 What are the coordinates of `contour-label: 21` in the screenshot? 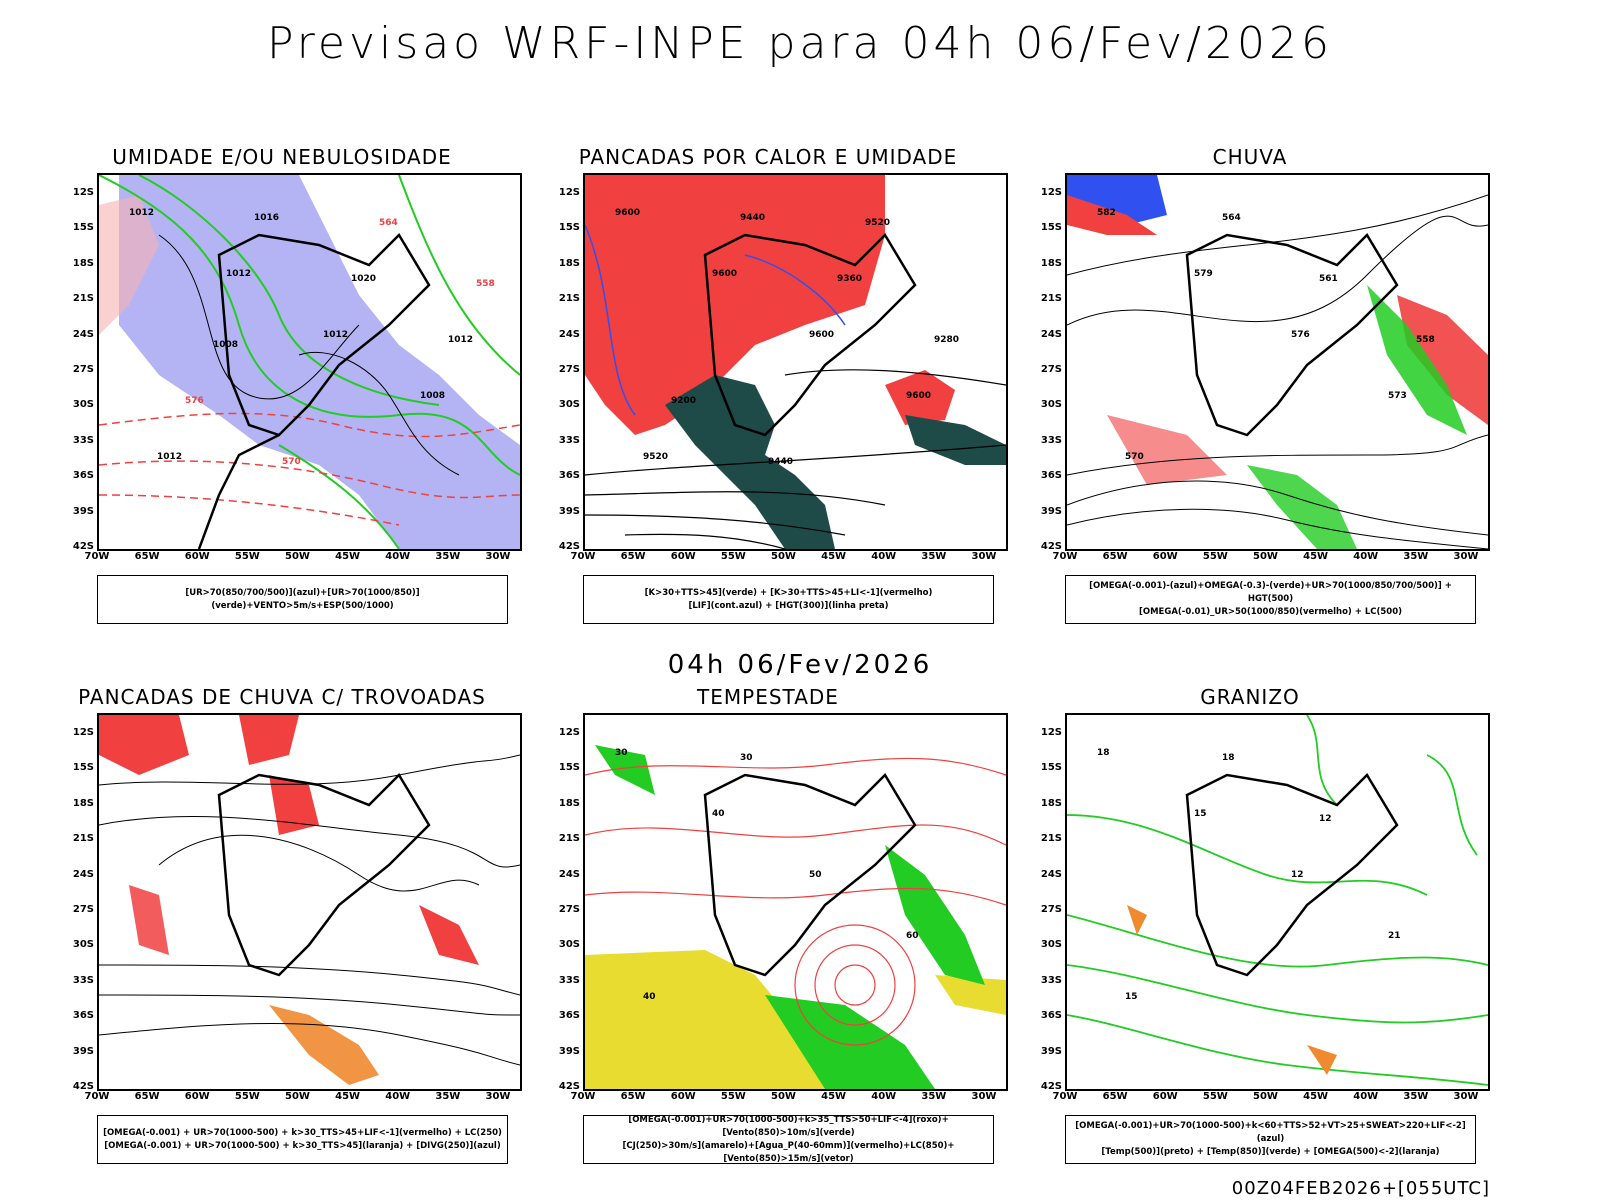 It's located at (1394, 936).